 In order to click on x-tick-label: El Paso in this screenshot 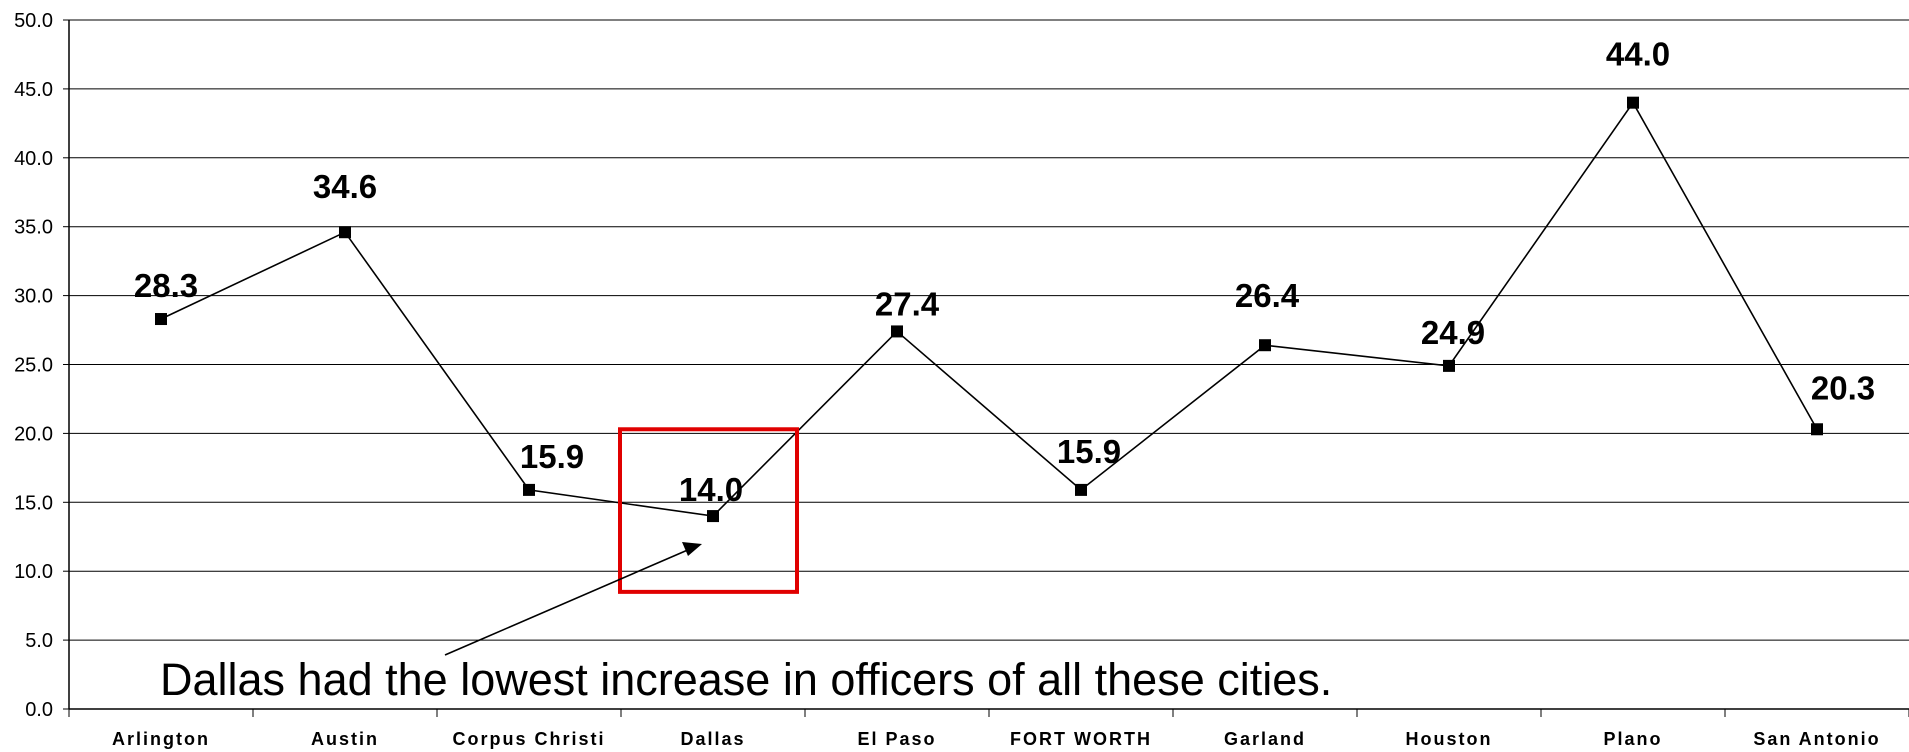, I will do `click(896, 739)`.